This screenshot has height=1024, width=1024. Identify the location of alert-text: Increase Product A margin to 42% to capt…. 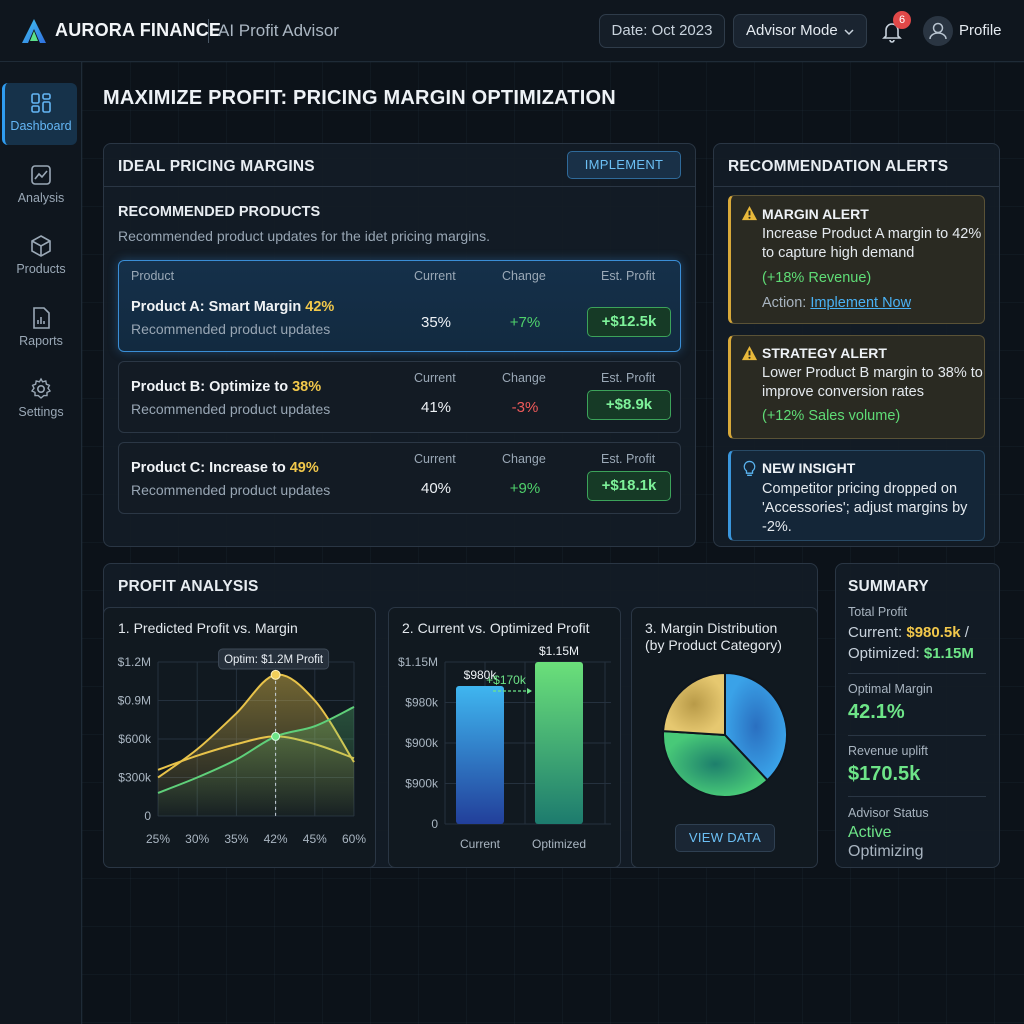
(872, 243).